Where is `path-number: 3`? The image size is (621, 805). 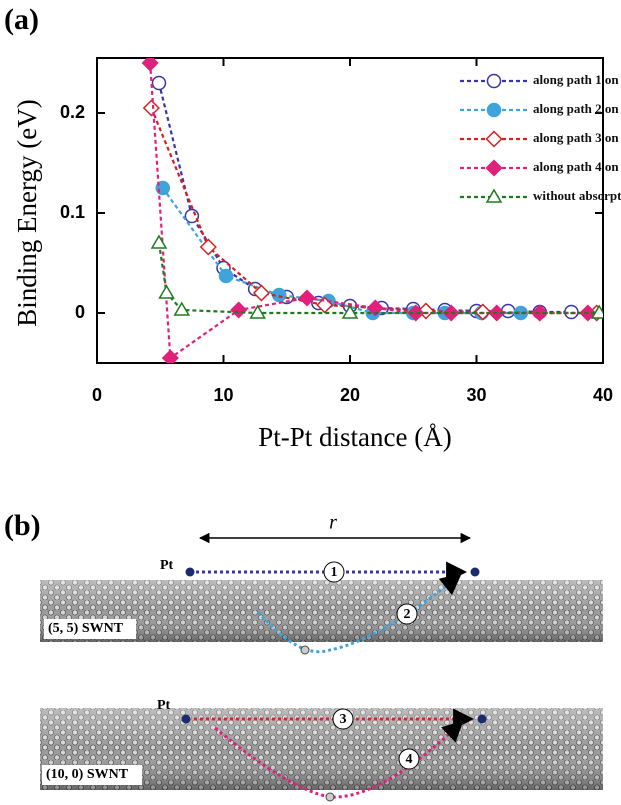
path-number: 3 is located at coordinates (343, 719).